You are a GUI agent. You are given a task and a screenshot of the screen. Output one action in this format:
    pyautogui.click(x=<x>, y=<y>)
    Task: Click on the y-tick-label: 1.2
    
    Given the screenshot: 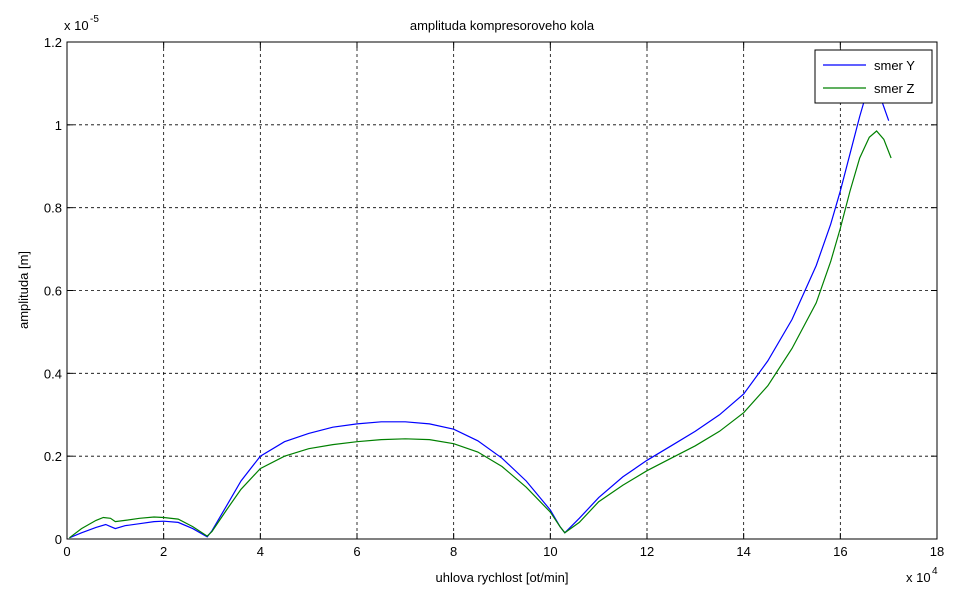 What is the action you would take?
    pyautogui.click(x=53, y=42)
    